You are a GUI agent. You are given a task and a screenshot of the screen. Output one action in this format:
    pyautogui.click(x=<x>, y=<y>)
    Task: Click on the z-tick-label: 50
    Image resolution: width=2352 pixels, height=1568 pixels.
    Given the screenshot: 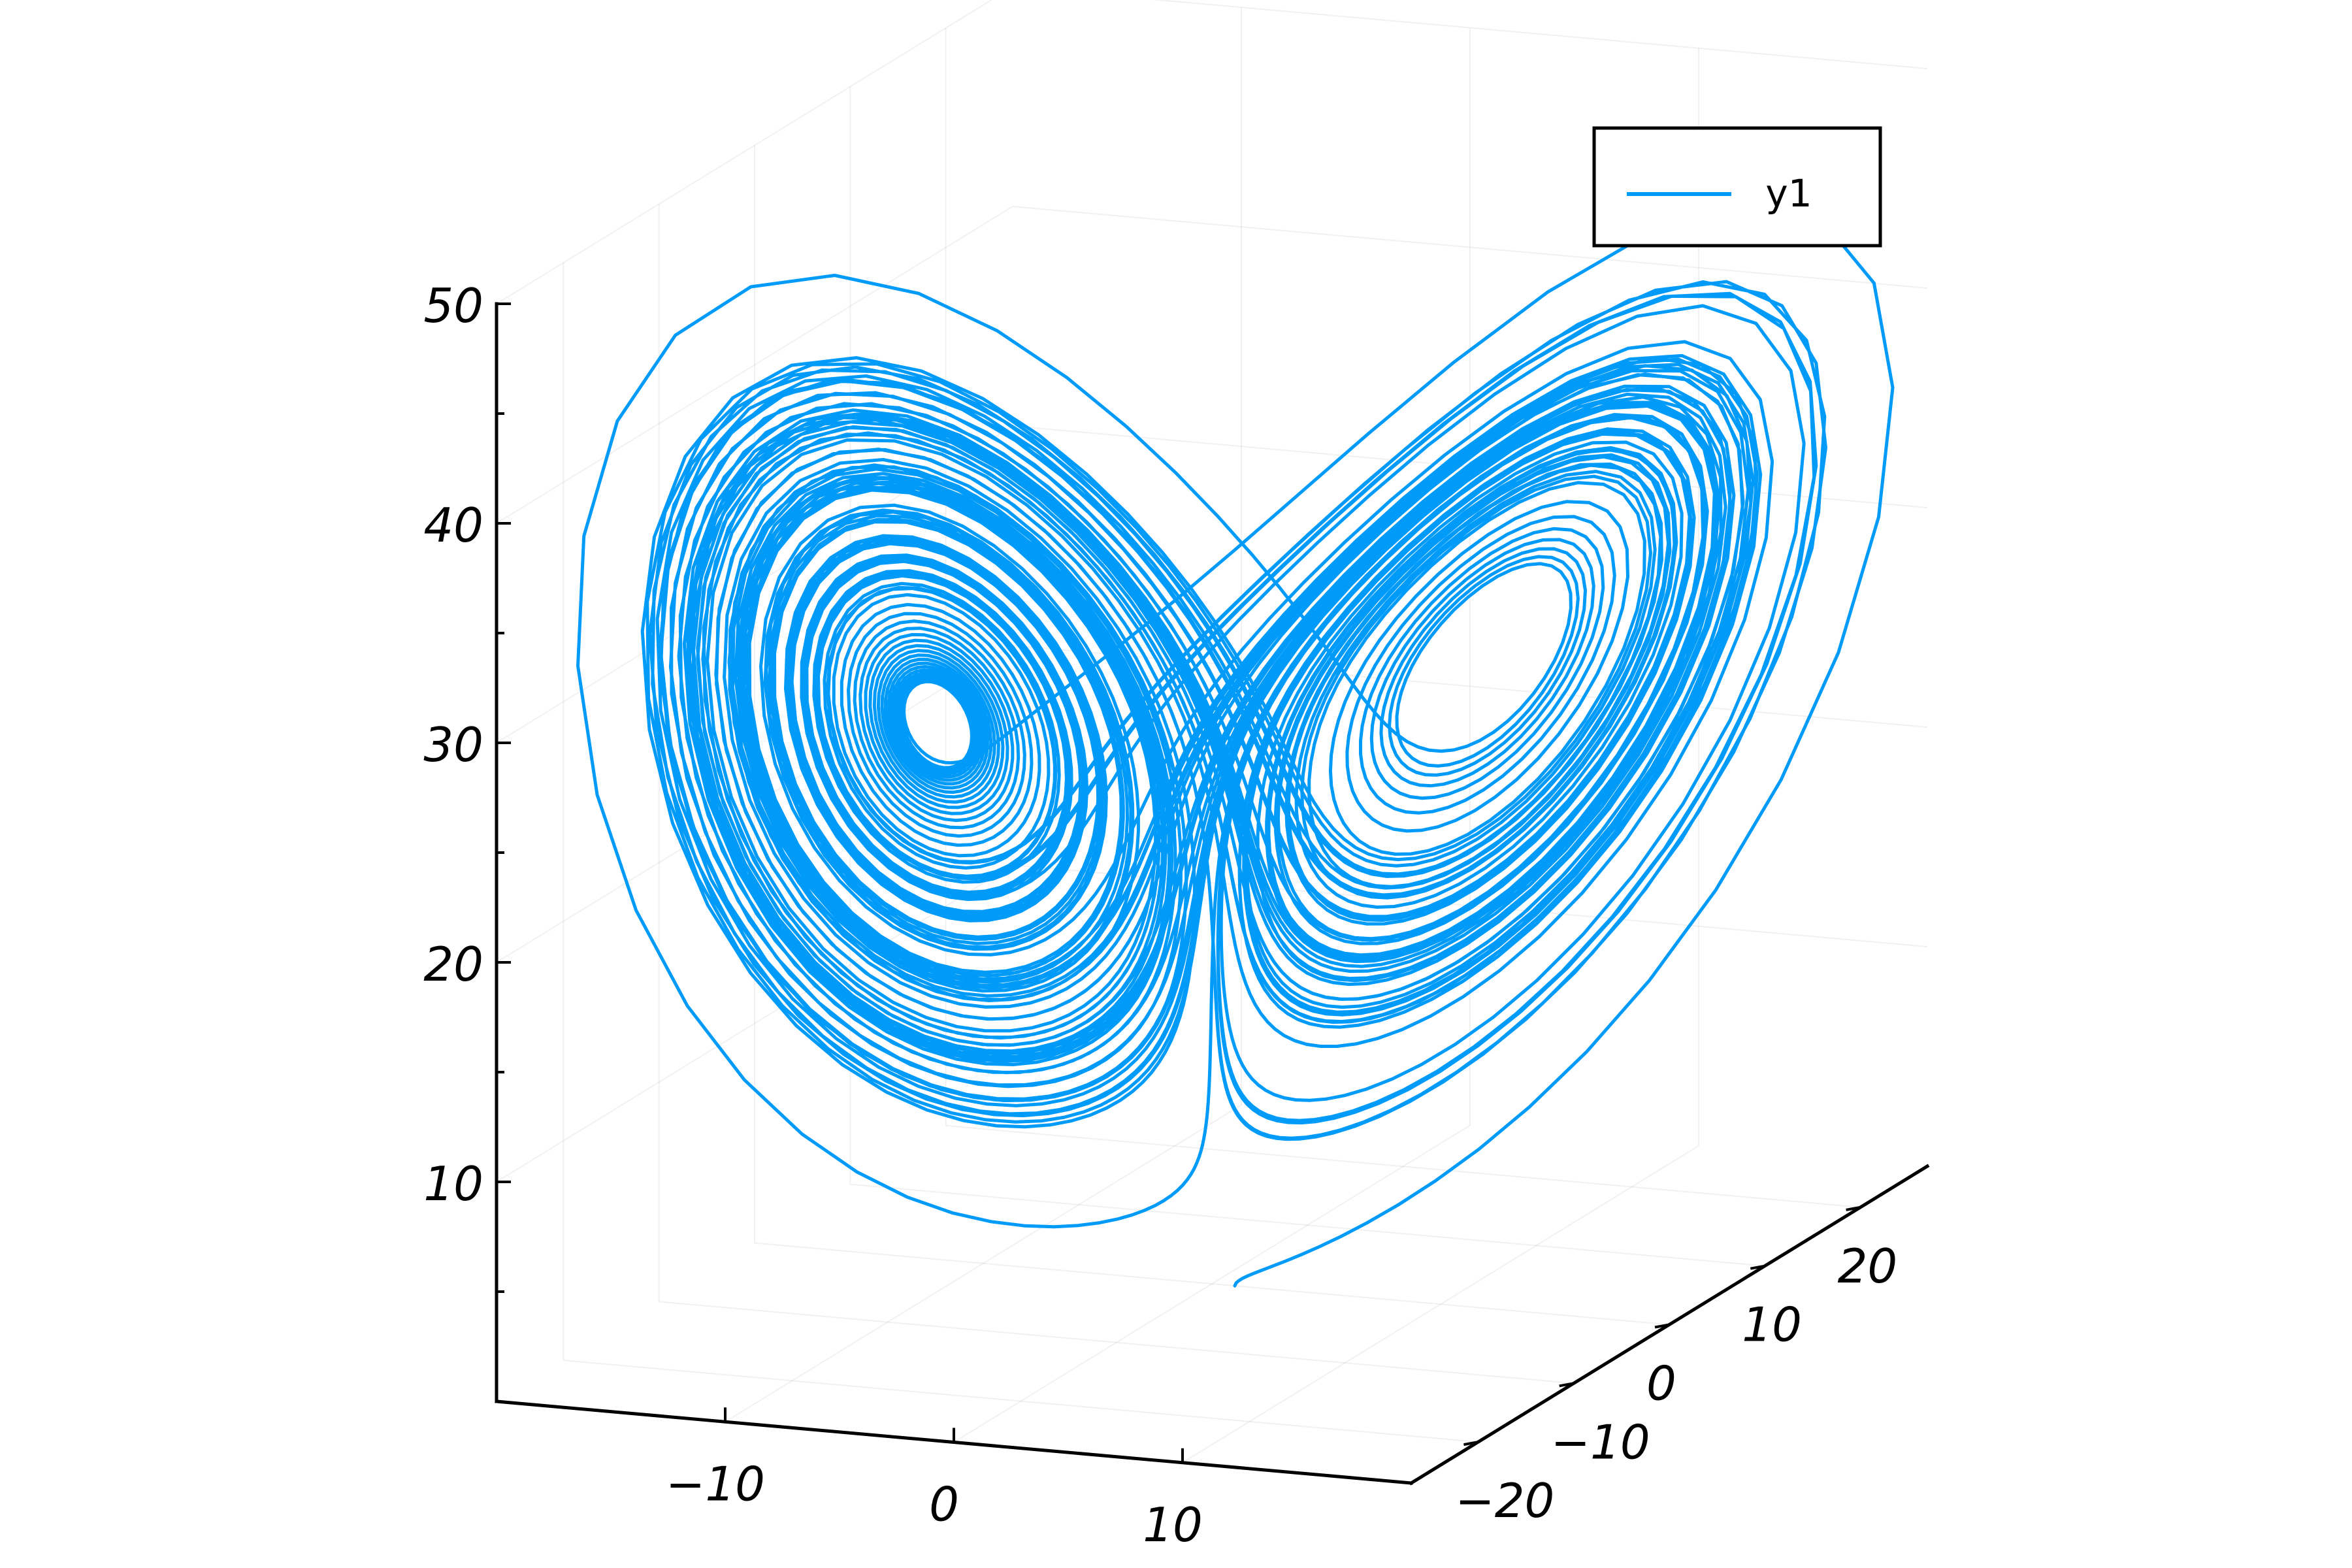 What is the action you would take?
    pyautogui.click(x=453, y=305)
    